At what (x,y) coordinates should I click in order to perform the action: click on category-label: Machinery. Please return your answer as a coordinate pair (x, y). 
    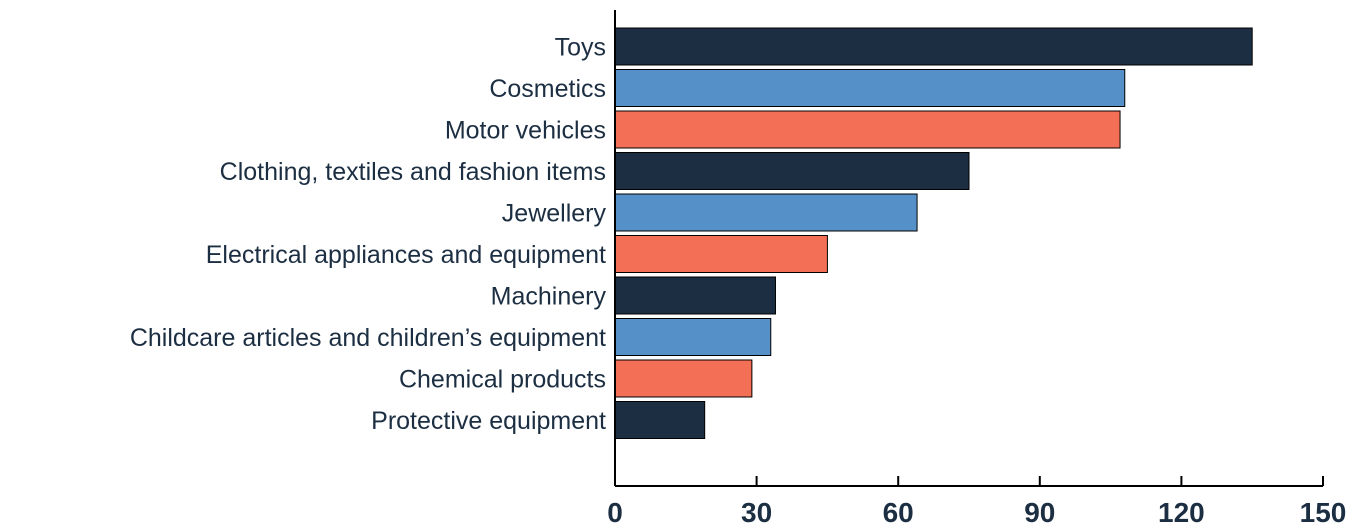
    Looking at the image, I should click on (549, 297).